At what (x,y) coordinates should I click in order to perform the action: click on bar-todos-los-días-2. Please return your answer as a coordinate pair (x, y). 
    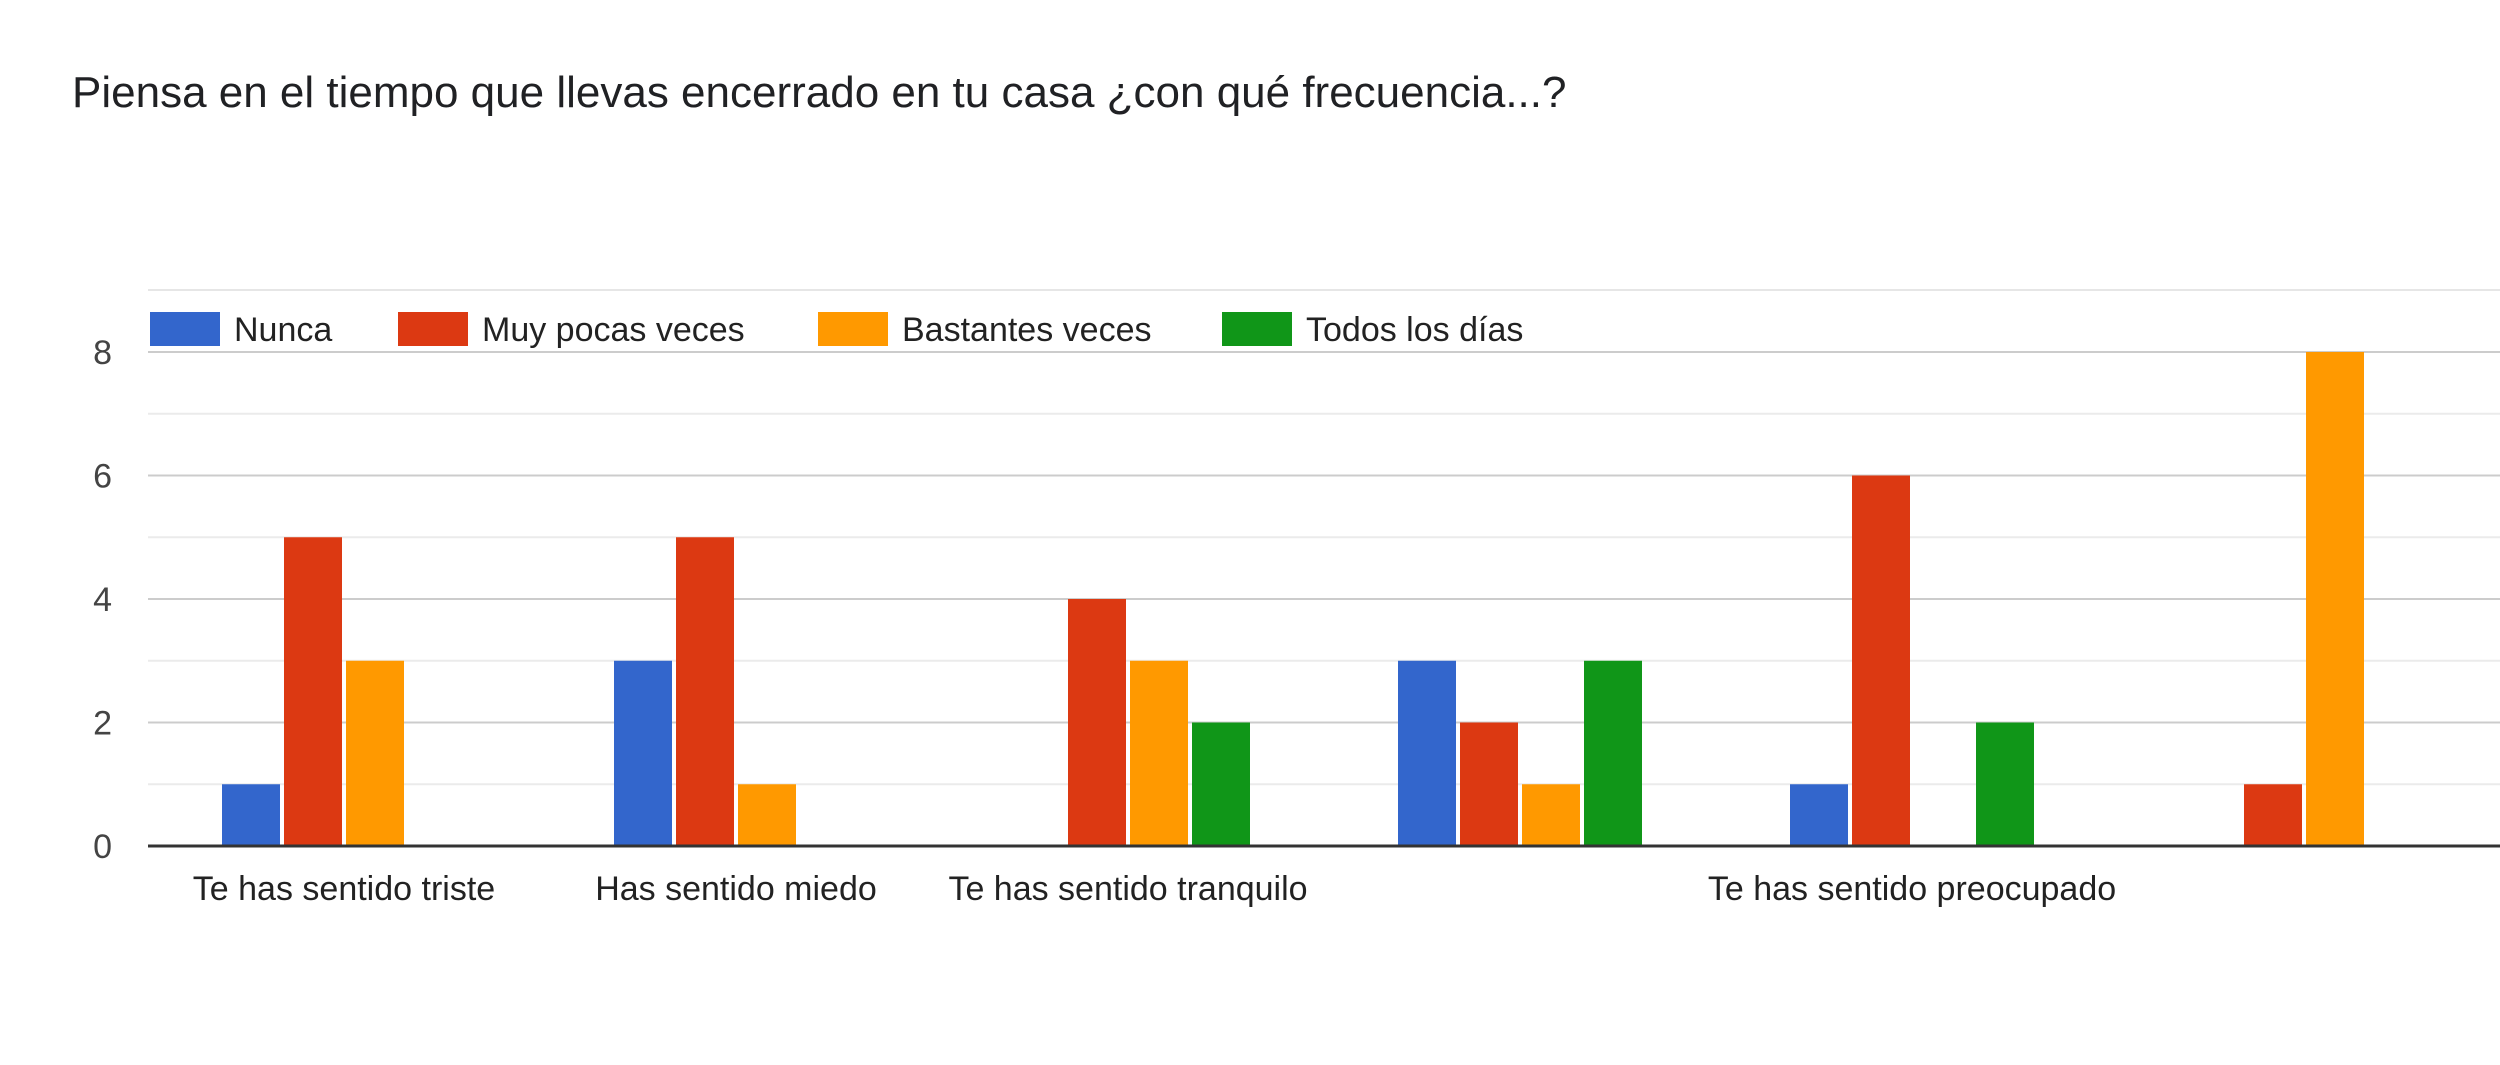
    Looking at the image, I should click on (1221, 784).